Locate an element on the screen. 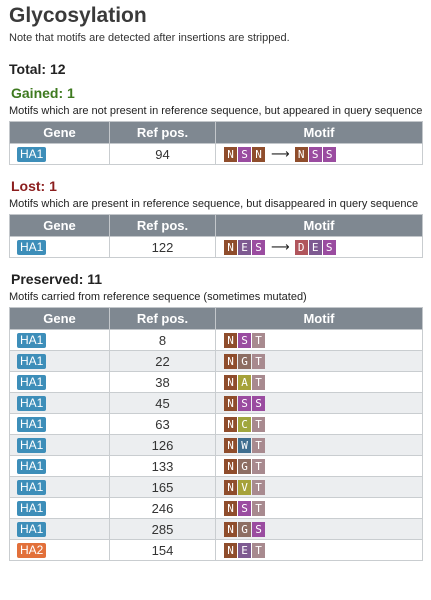 The width and height of the screenshot is (431, 600). gained-title: Gained: 1 is located at coordinates (43, 93).